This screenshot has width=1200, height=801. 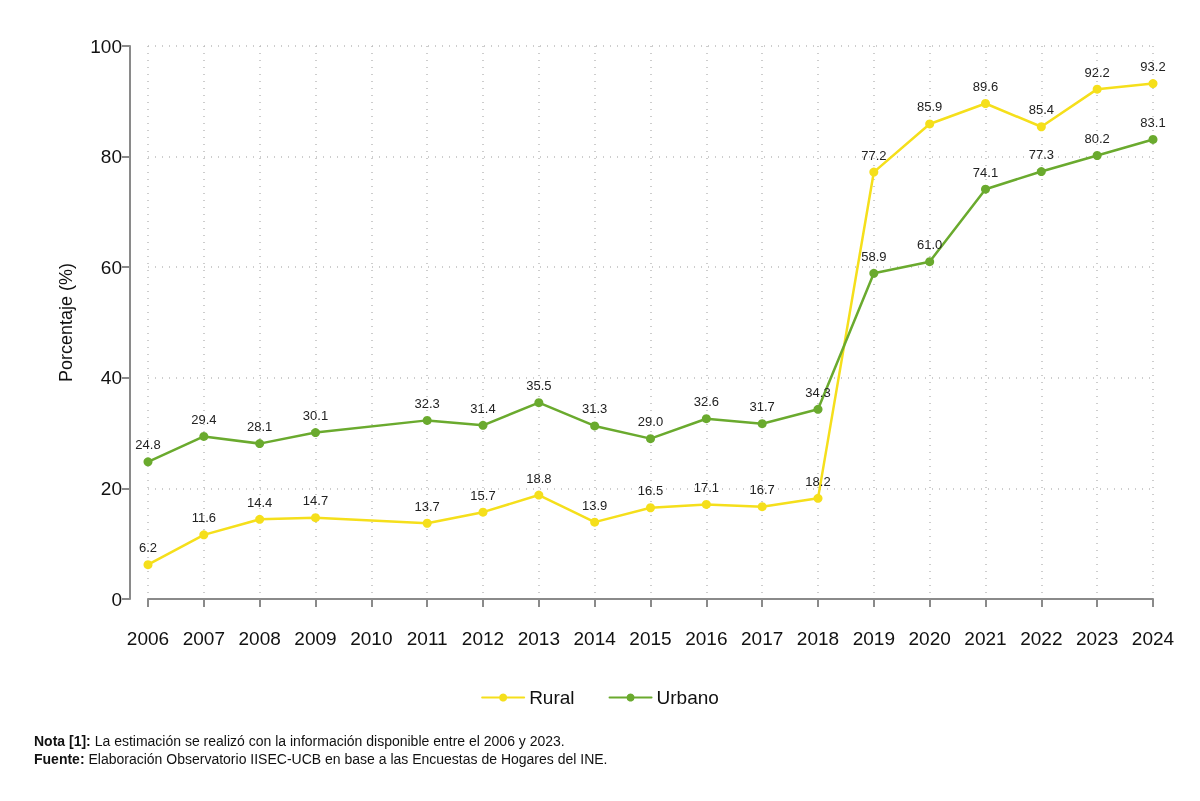 I want to click on x-tick-label: 2015, so click(x=650, y=638).